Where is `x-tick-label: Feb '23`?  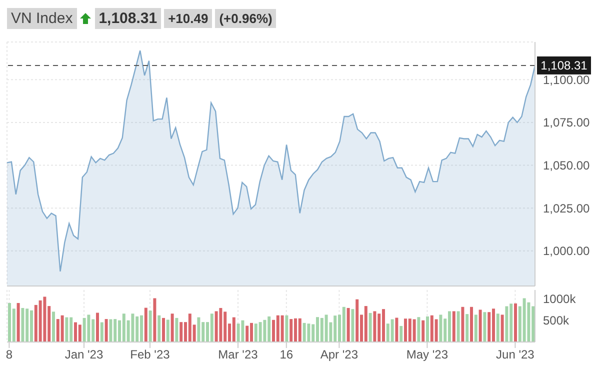
x-tick-label: Feb '23 is located at coordinates (150, 355).